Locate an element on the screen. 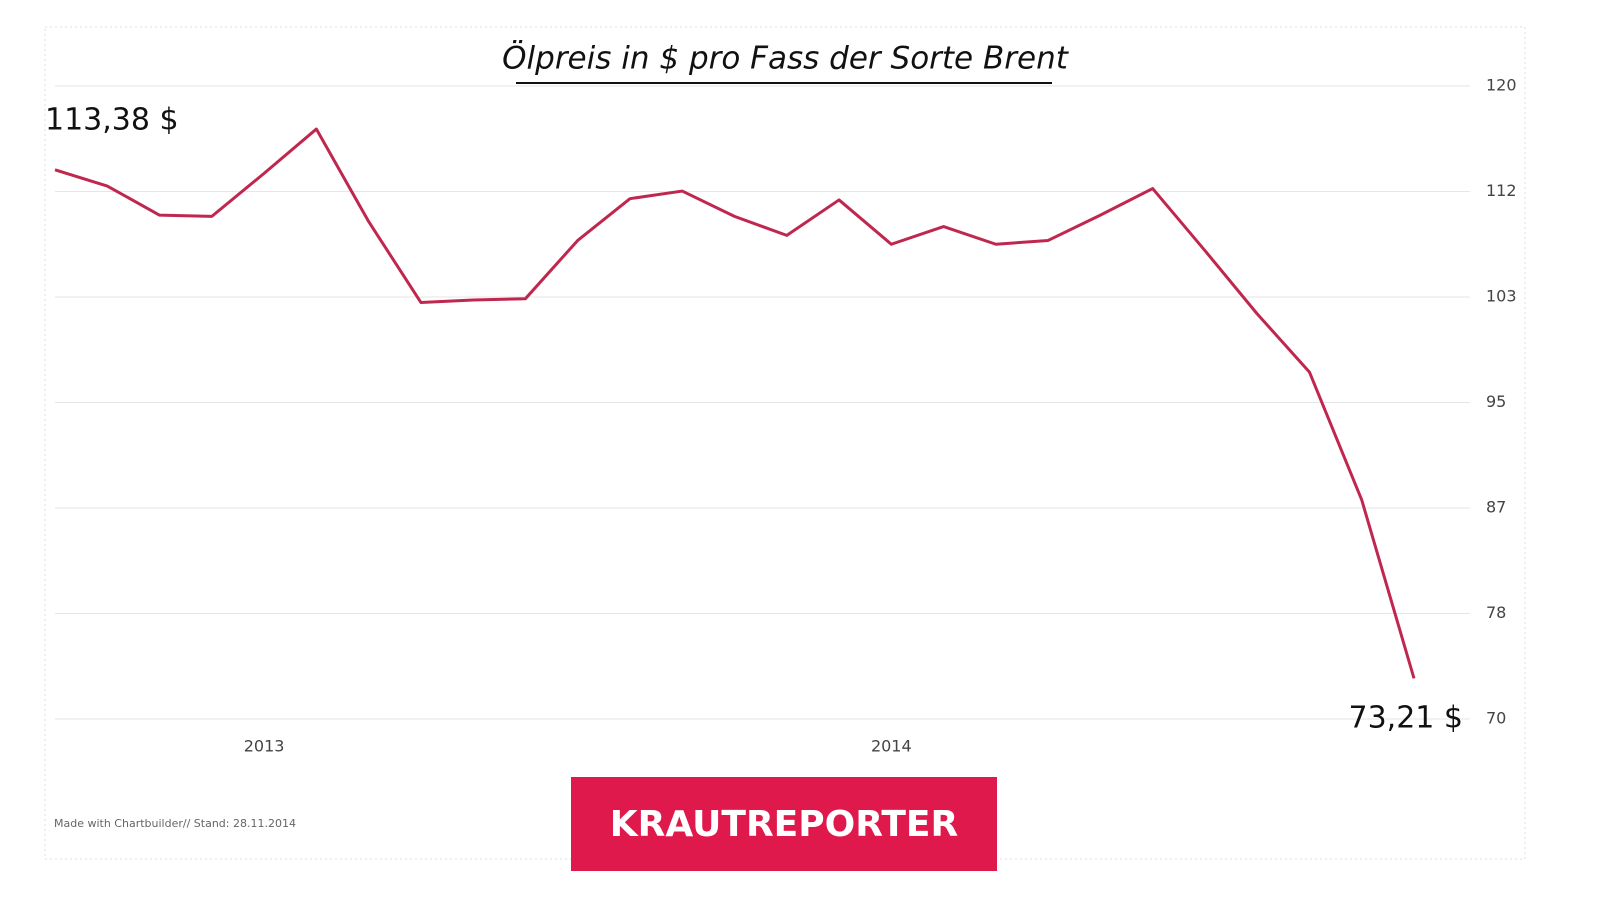 This screenshot has height=901, width=1600. logo: KRAUTREPORTER is located at coordinates (784, 824).